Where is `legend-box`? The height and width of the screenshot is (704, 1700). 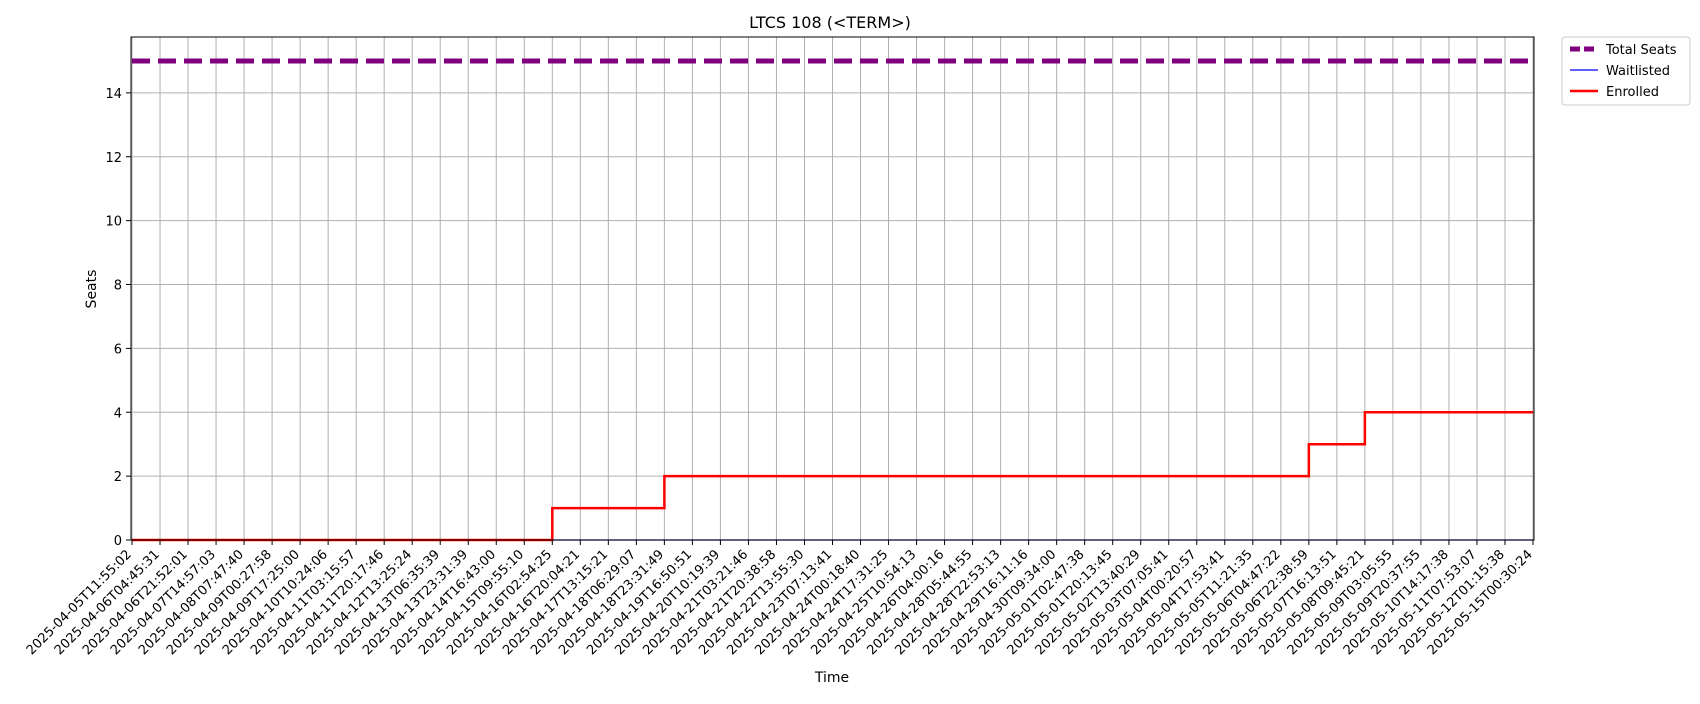
legend-box is located at coordinates (1626, 71).